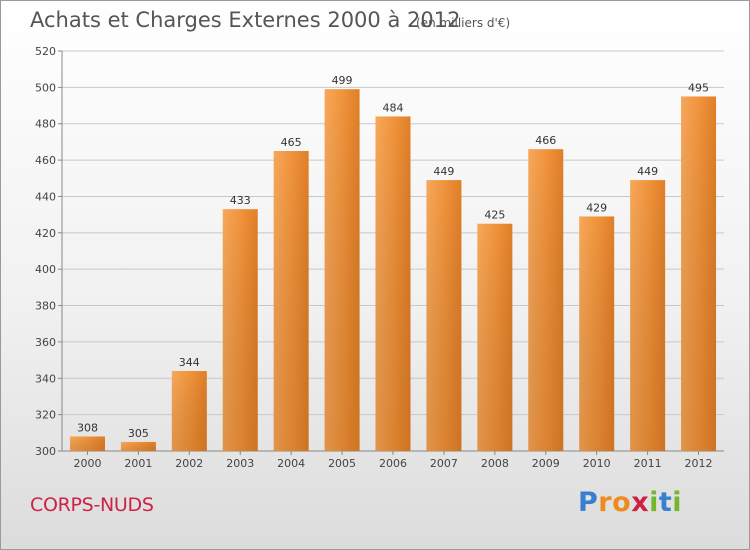 This screenshot has width=750, height=550. Describe the element at coordinates (138, 433) in the screenshot. I see `bar-value-label: 305` at that location.